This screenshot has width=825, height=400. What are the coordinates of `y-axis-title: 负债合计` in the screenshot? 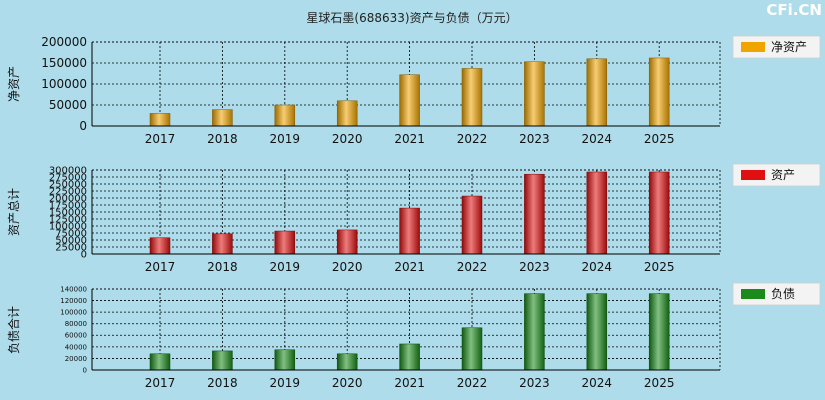 It's located at (13, 330).